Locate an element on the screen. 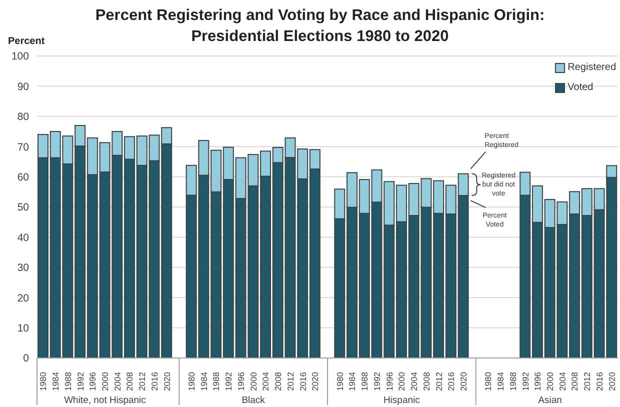  text: White, not Hispanic is located at coordinates (105, 400).